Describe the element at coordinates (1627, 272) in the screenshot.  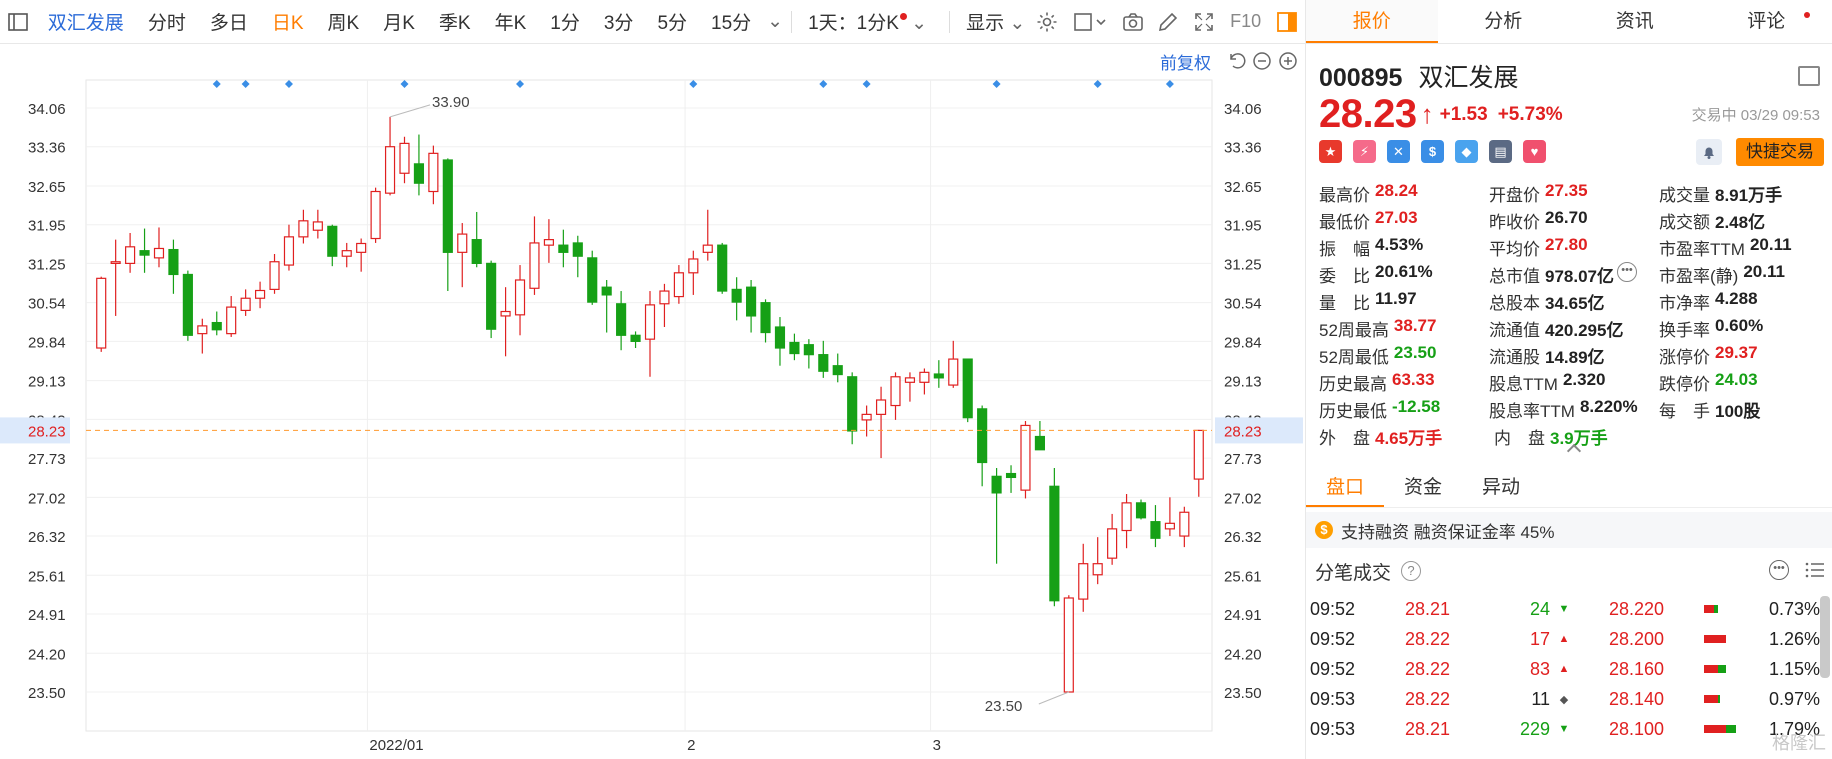
I see `more-info-icon: •••` at that location.